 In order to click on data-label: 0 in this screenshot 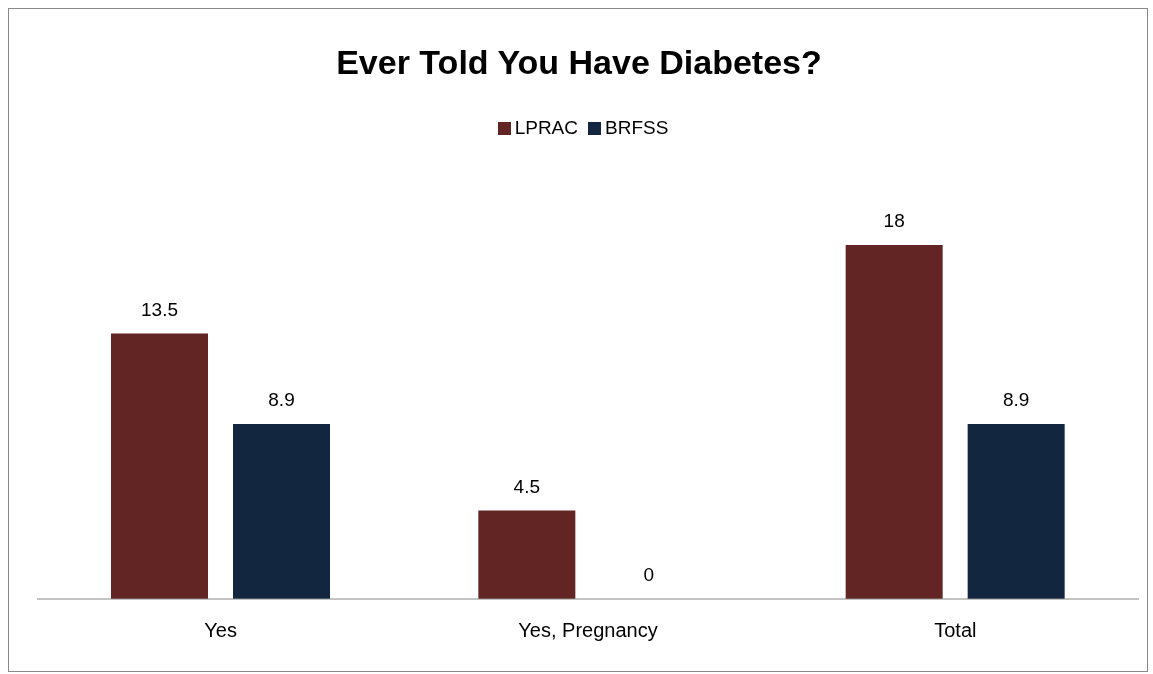, I will do `click(649, 574)`.